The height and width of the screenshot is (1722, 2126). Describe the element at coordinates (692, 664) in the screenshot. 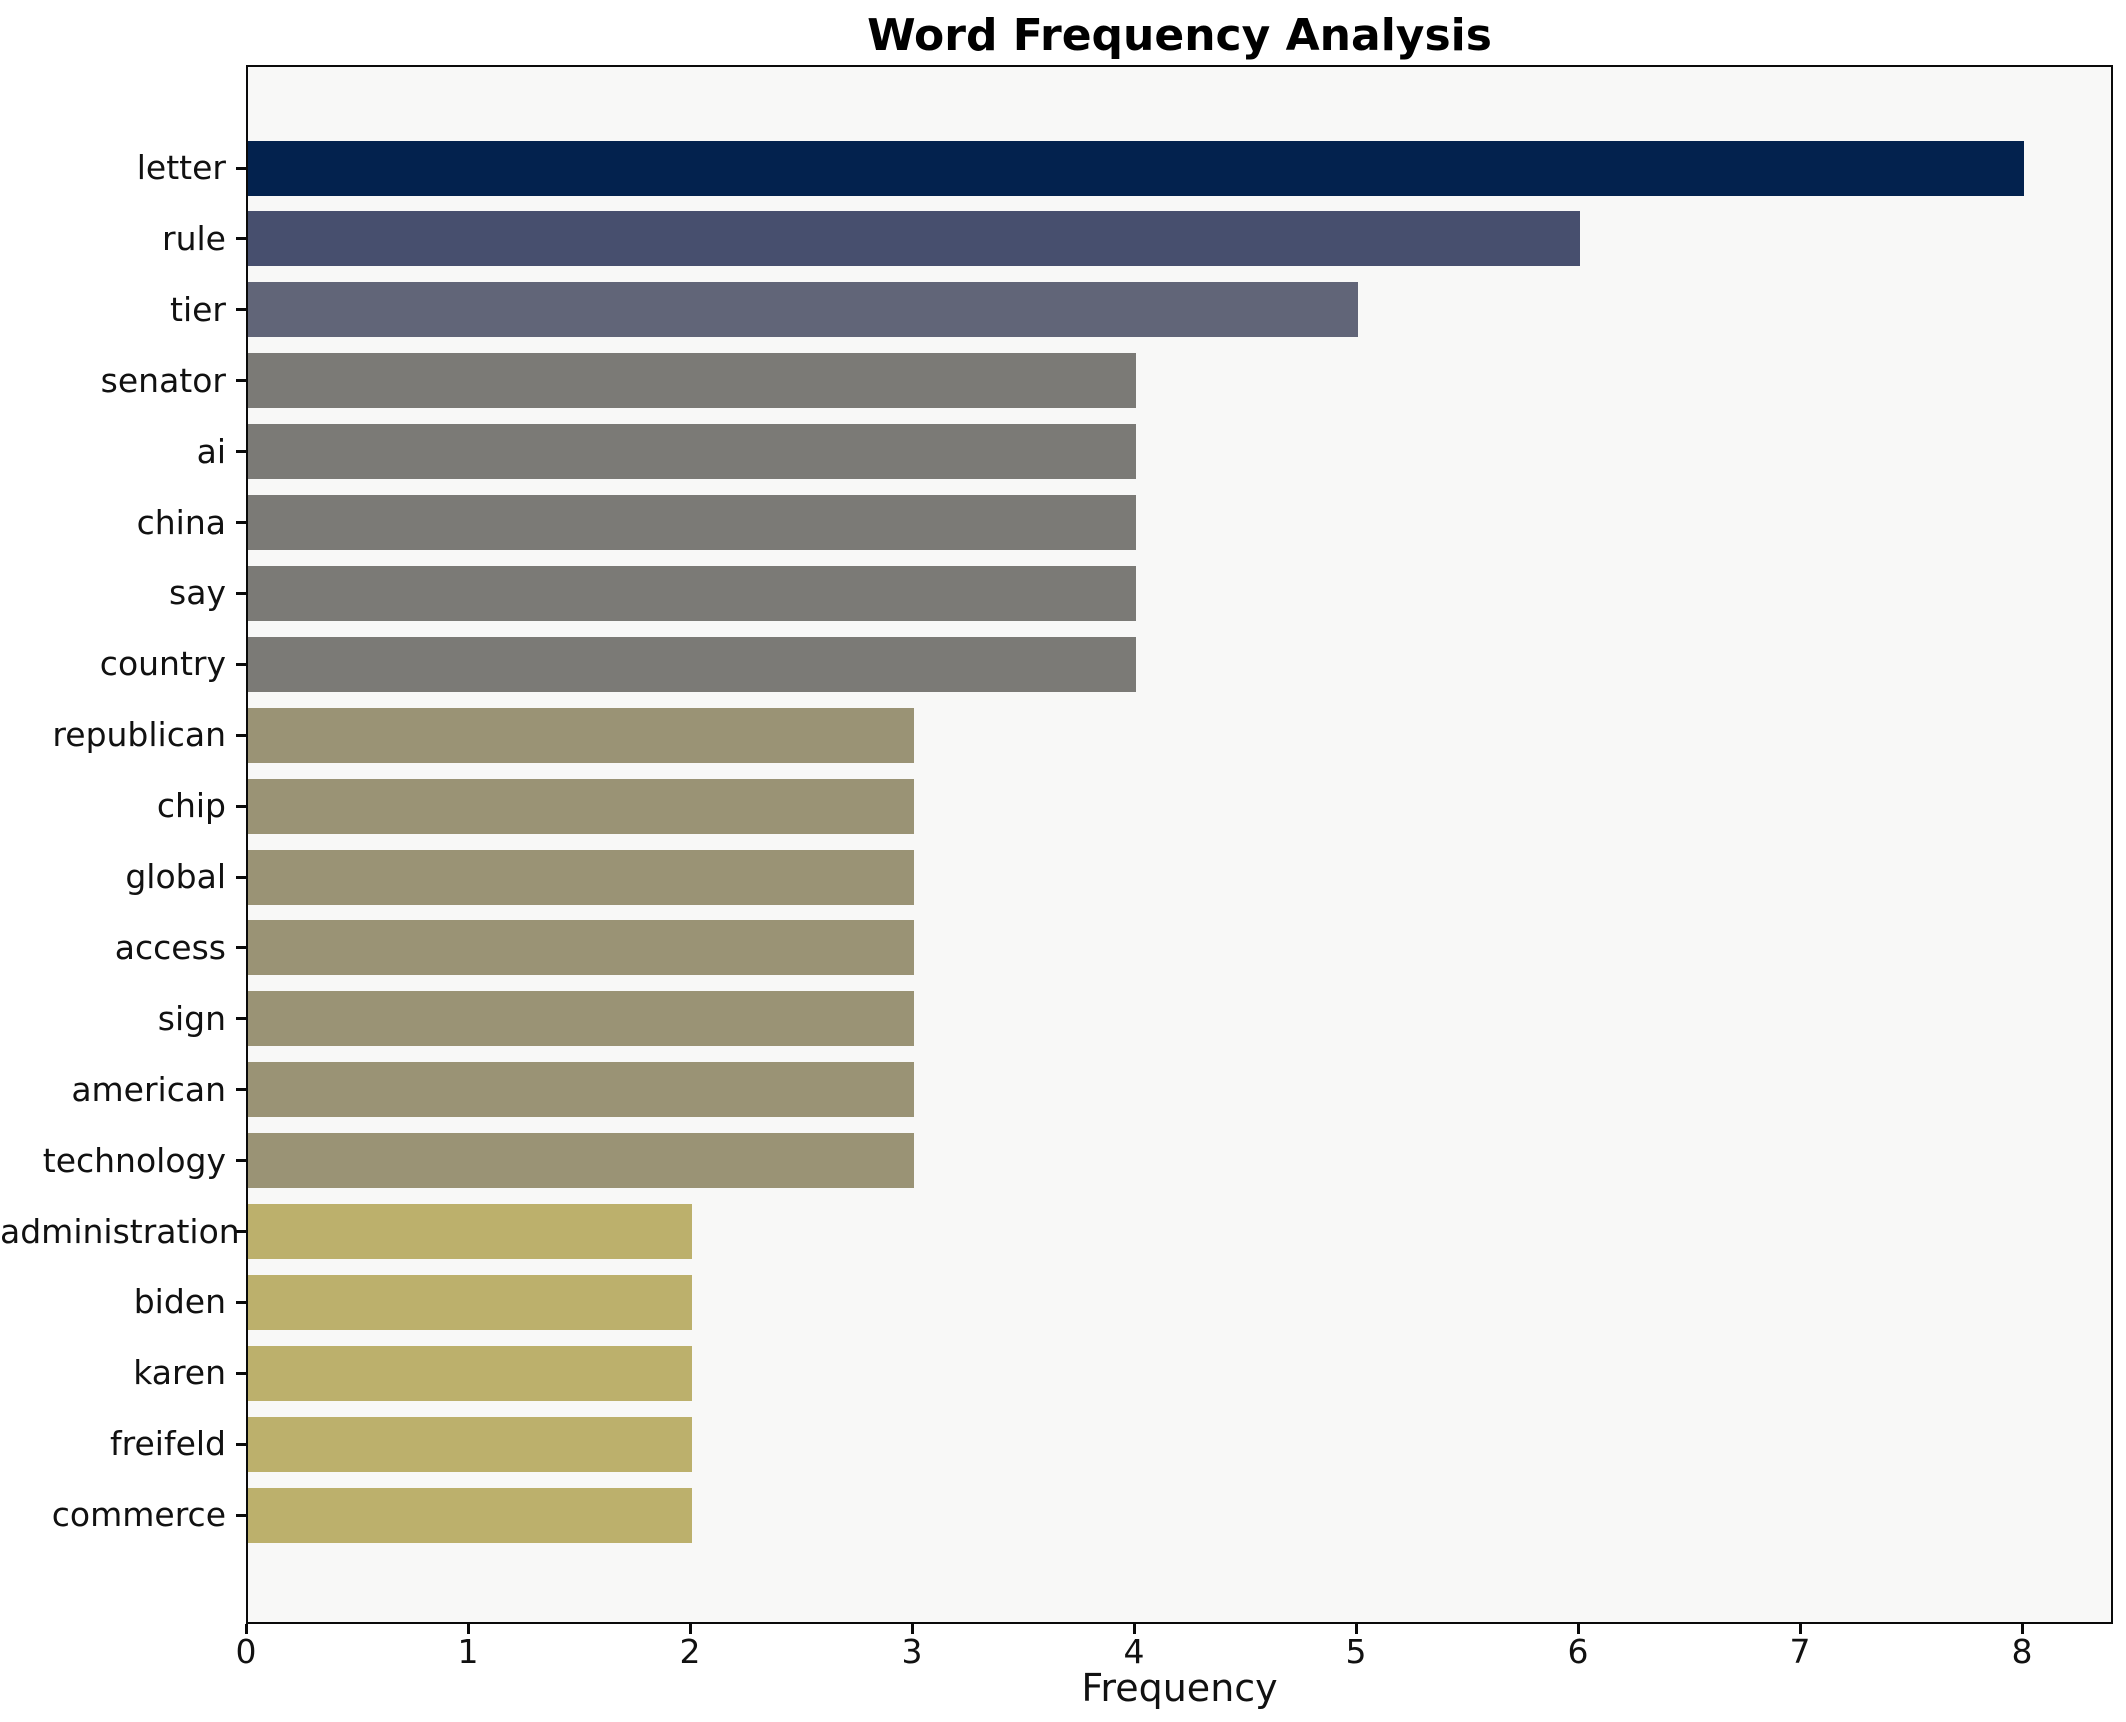

I see `bar-country` at that location.